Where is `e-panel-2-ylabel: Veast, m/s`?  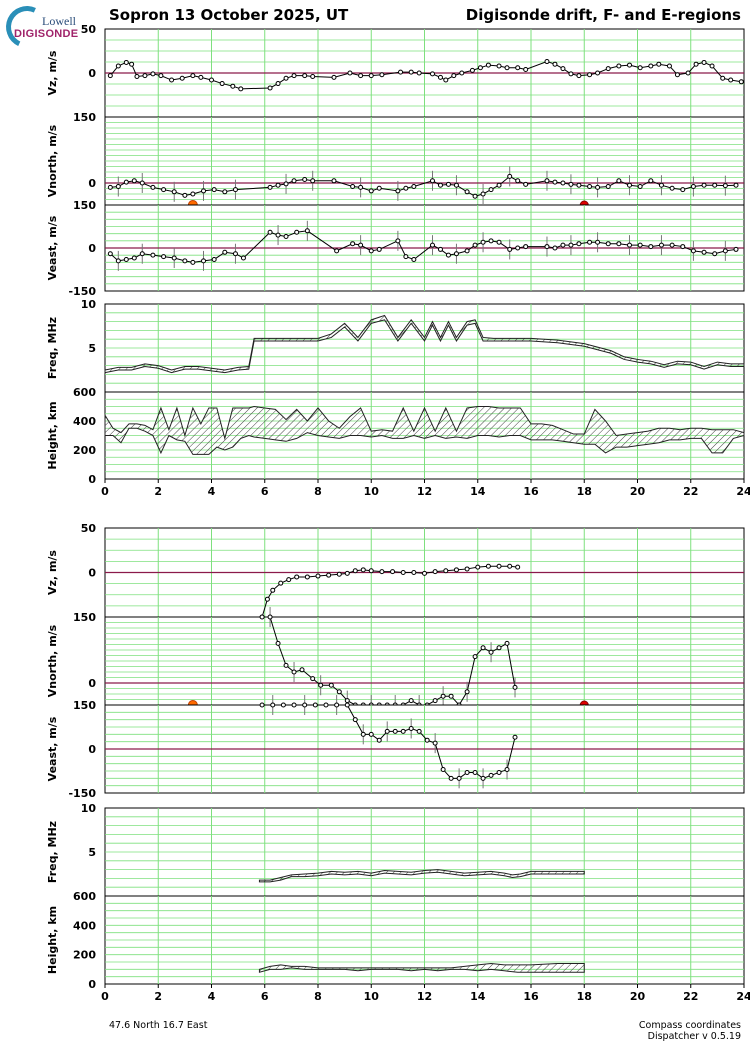 e-panel-2-ylabel: Veast, m/s is located at coordinates (52, 748).